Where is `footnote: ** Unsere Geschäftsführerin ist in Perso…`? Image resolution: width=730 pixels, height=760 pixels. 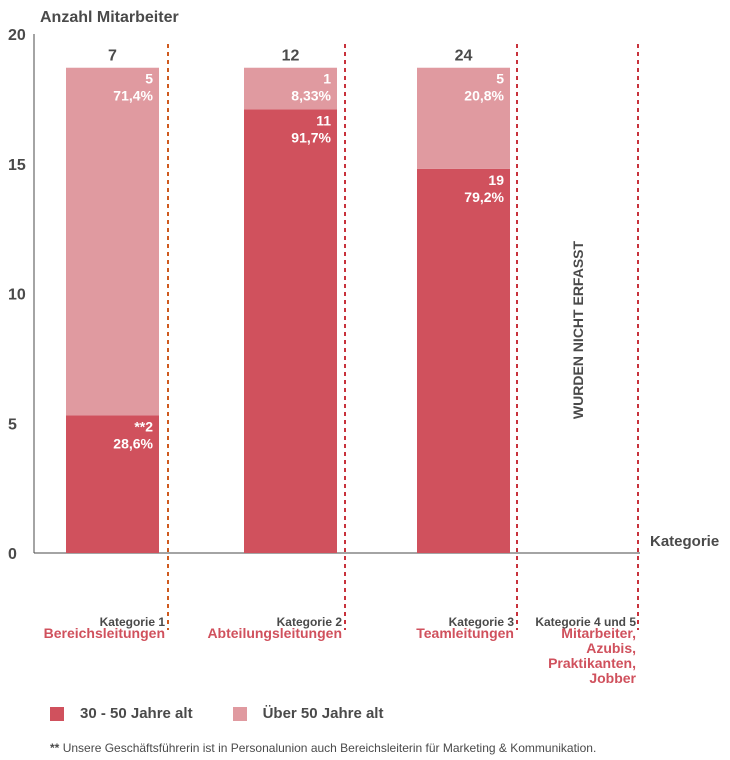 footnote: ** Unsere Geschäftsführerin ist in Perso… is located at coordinates (323, 748).